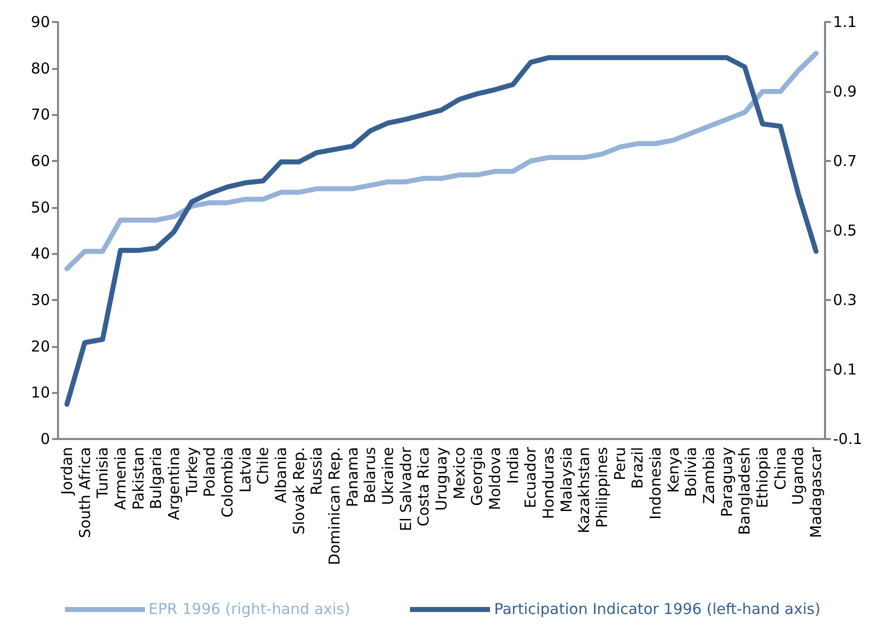 The height and width of the screenshot is (626, 885). What do you see at coordinates (191, 471) in the screenshot?
I see `x-tick-label: Turkey` at bounding box center [191, 471].